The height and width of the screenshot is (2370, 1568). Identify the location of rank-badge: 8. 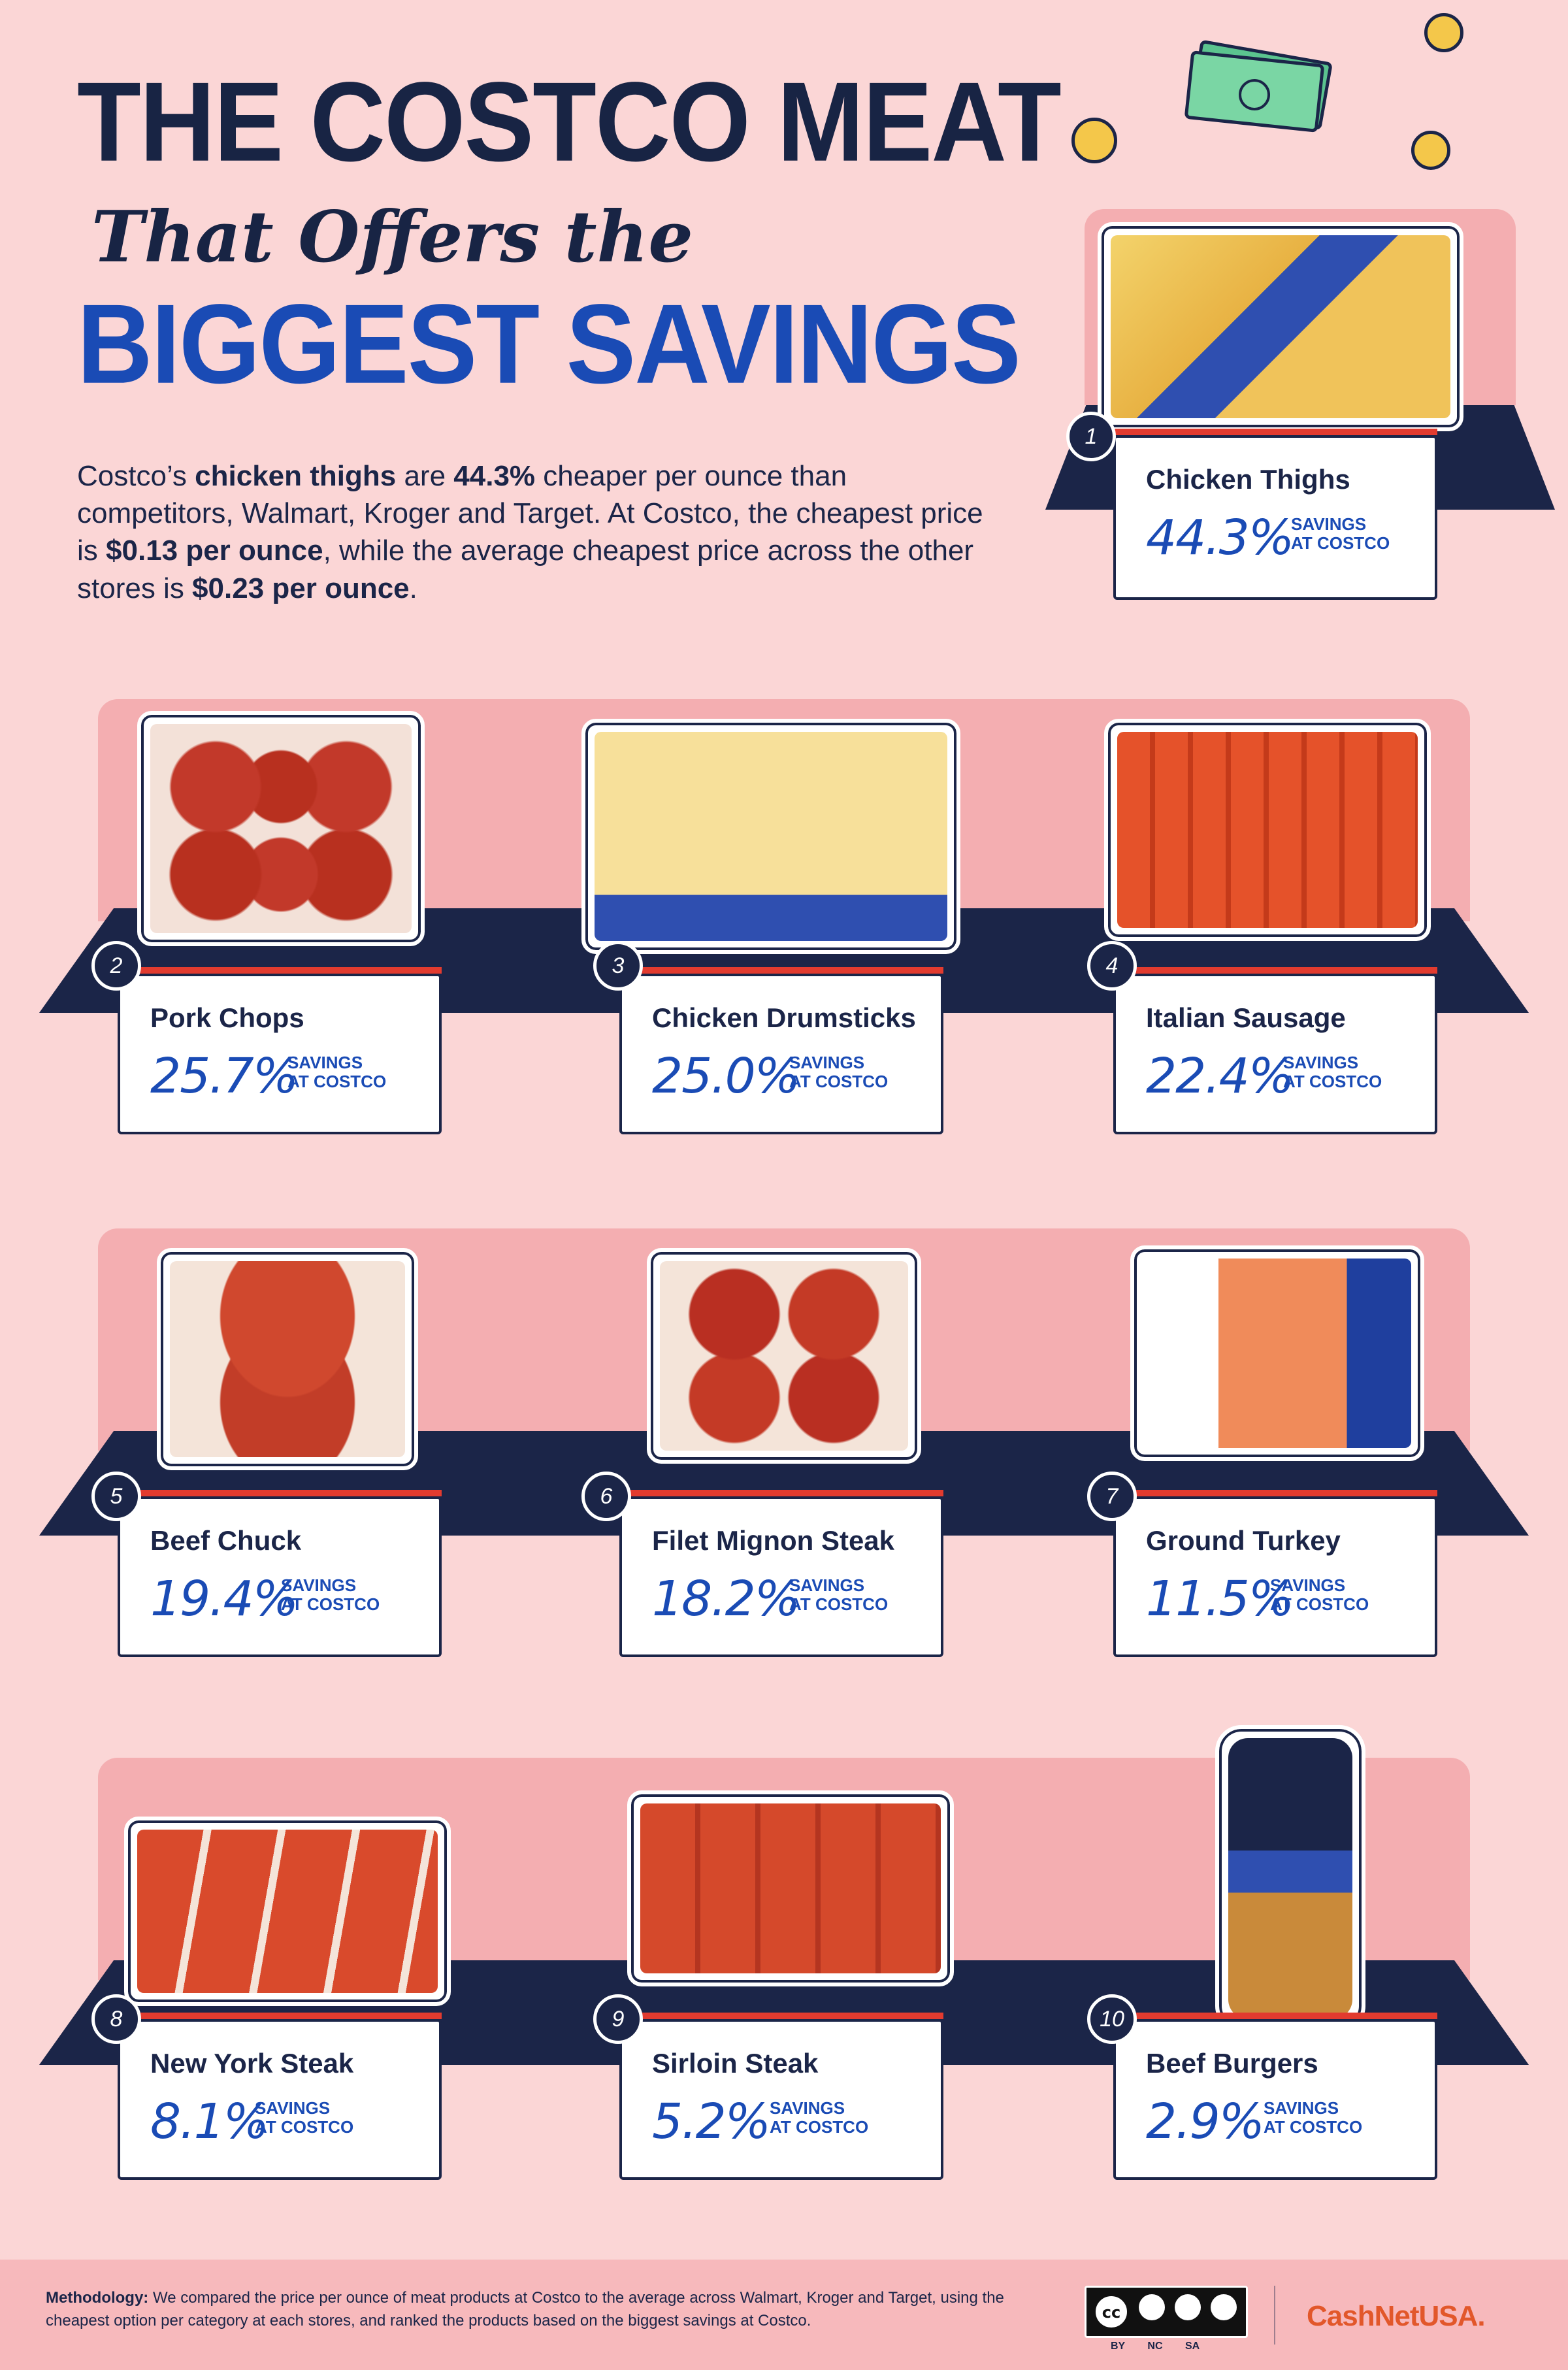
(116, 2019).